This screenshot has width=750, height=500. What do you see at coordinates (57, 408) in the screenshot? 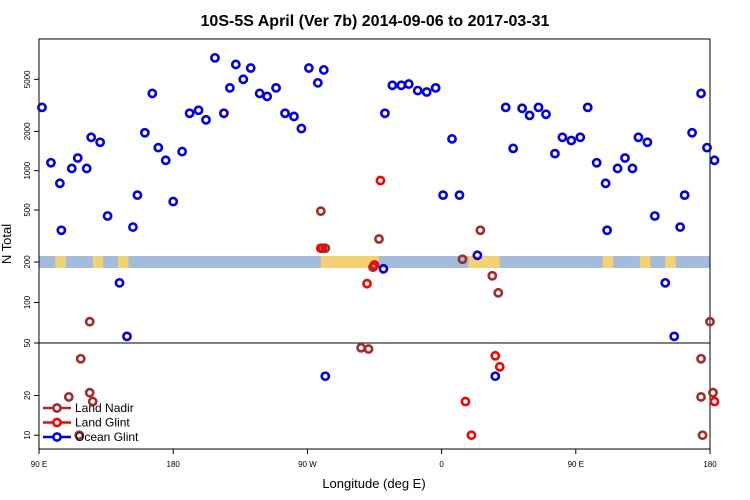
I see `legend-marker-land-nadir` at bounding box center [57, 408].